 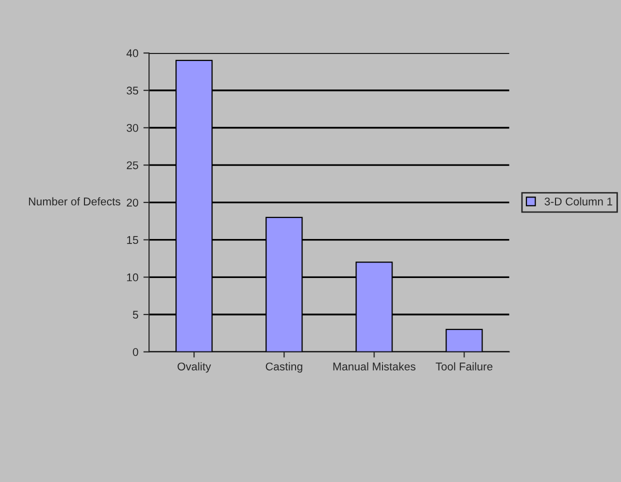 I want to click on y-tick-label: 10, so click(x=132, y=277).